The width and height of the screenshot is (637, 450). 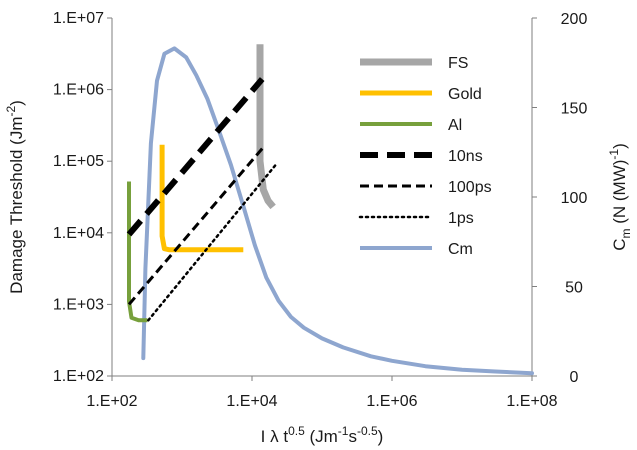 I want to click on x-axis-title-part: s, so click(x=352, y=436).